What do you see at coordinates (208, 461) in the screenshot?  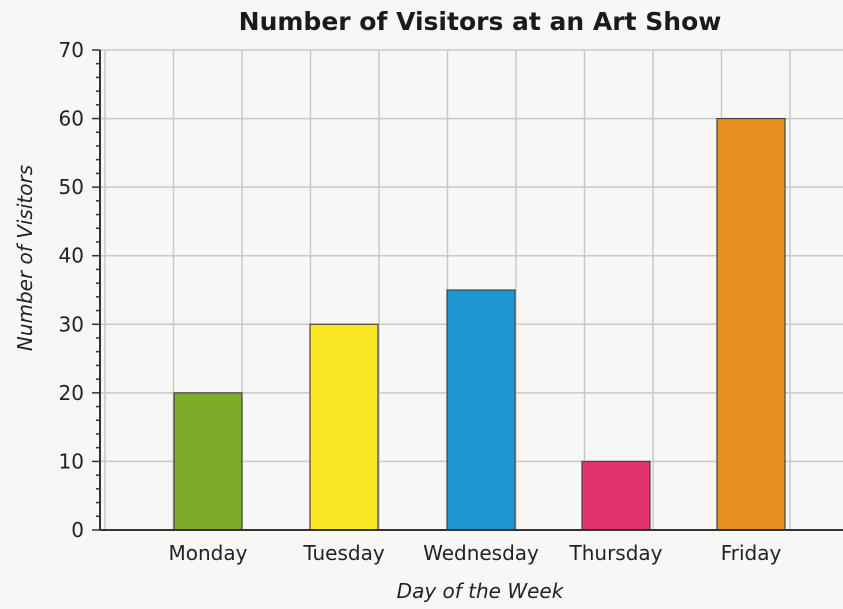 I see `bar-monday` at bounding box center [208, 461].